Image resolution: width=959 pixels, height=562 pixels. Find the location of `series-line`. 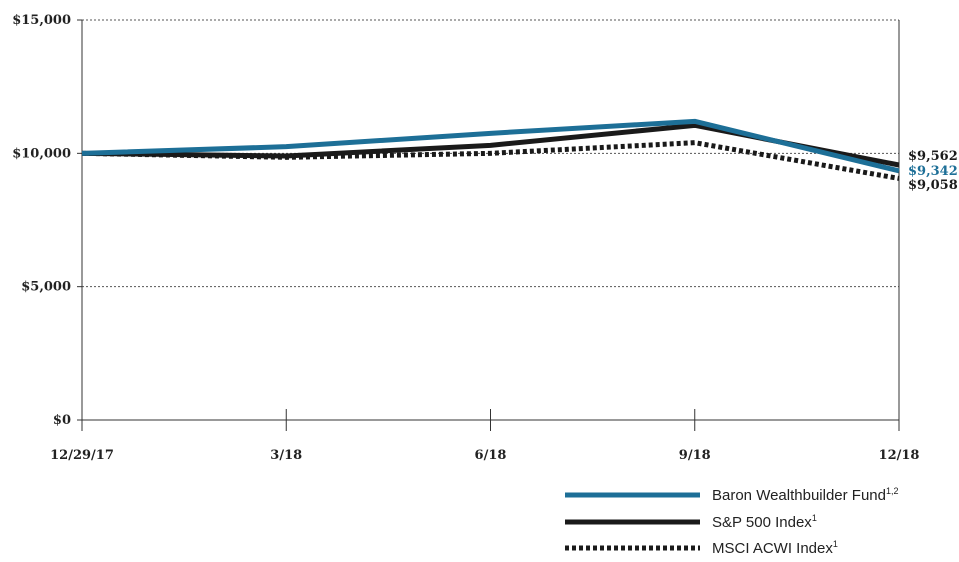

series-line is located at coordinates (490, 146).